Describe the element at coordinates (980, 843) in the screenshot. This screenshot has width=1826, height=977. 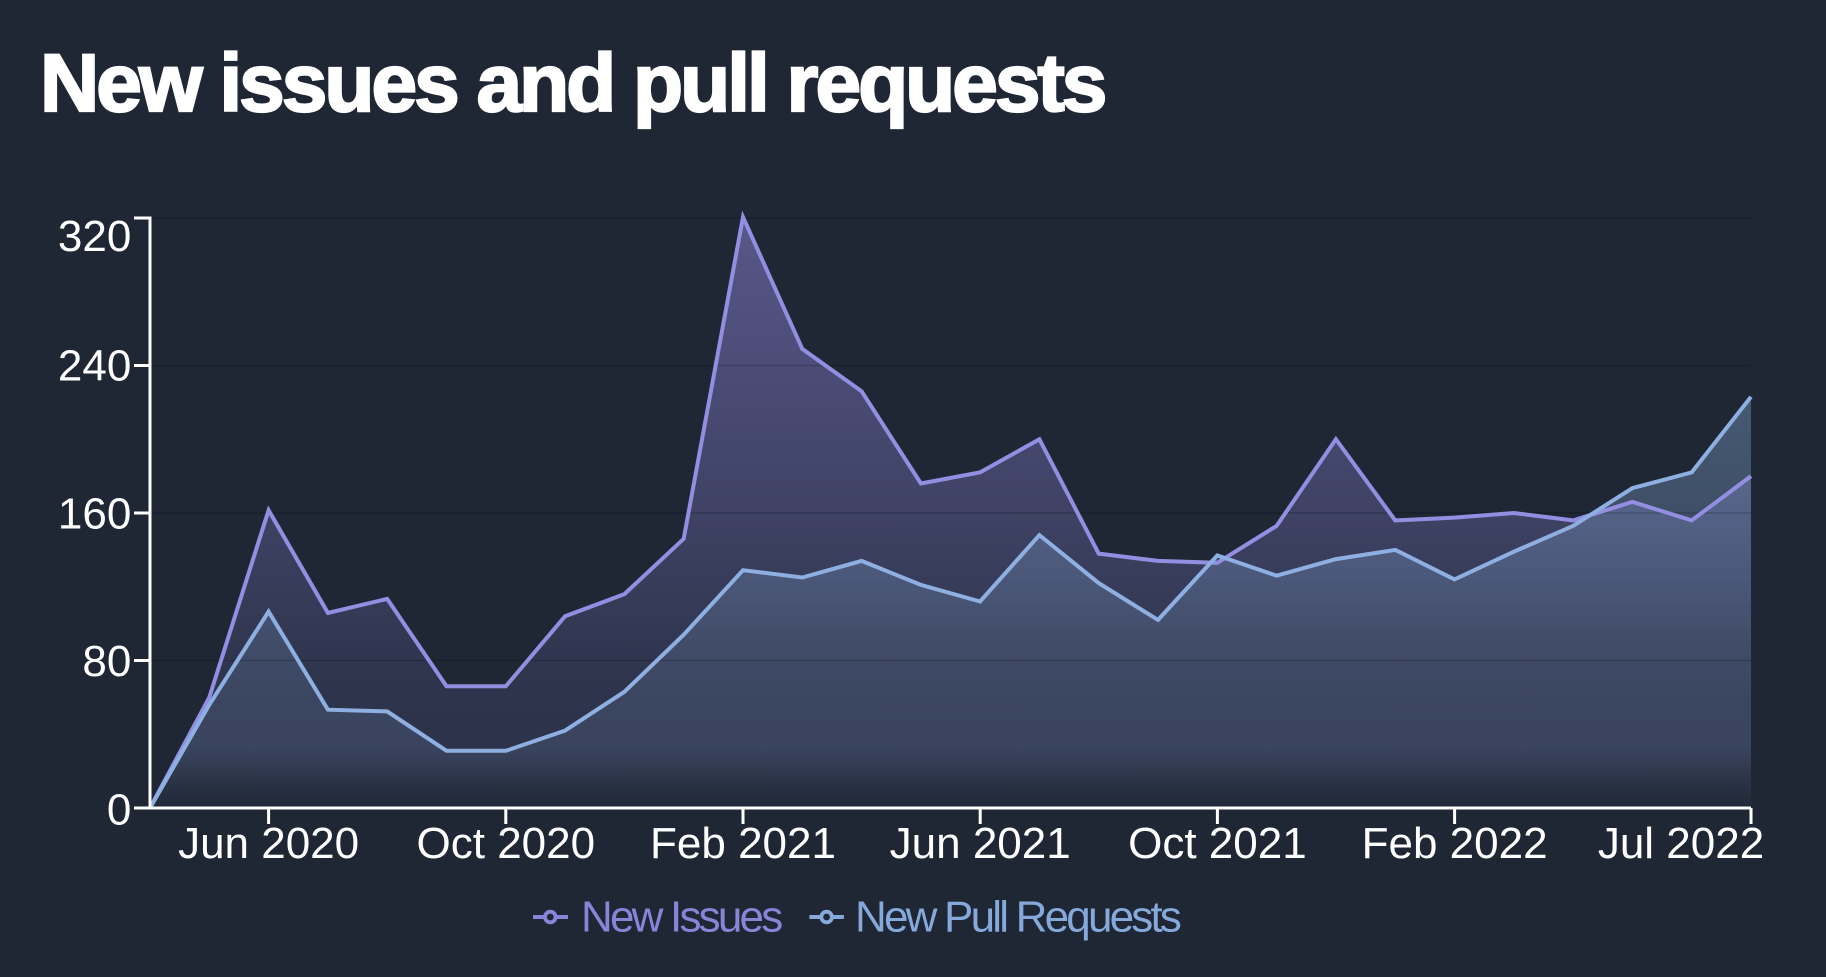
I see `svg-text: Jun 2021` at that location.